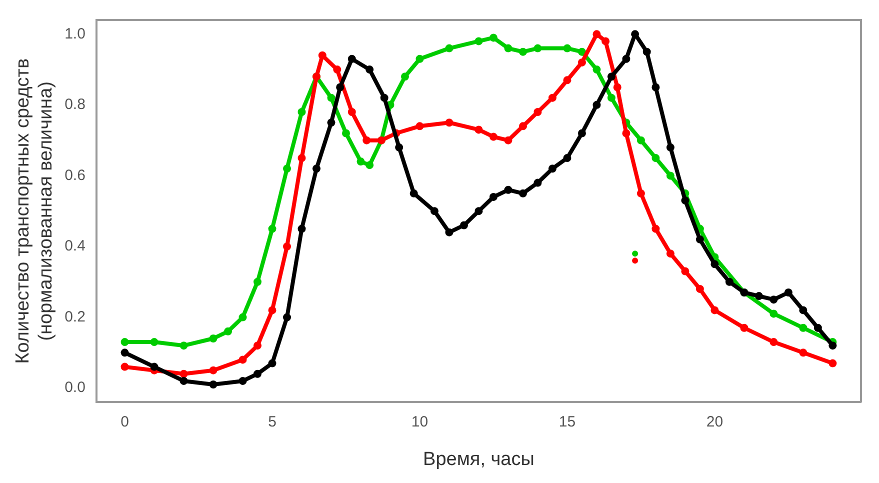 The width and height of the screenshot is (879, 483). Describe the element at coordinates (75, 246) in the screenshot. I see `y-tick-label: 0.4` at that location.